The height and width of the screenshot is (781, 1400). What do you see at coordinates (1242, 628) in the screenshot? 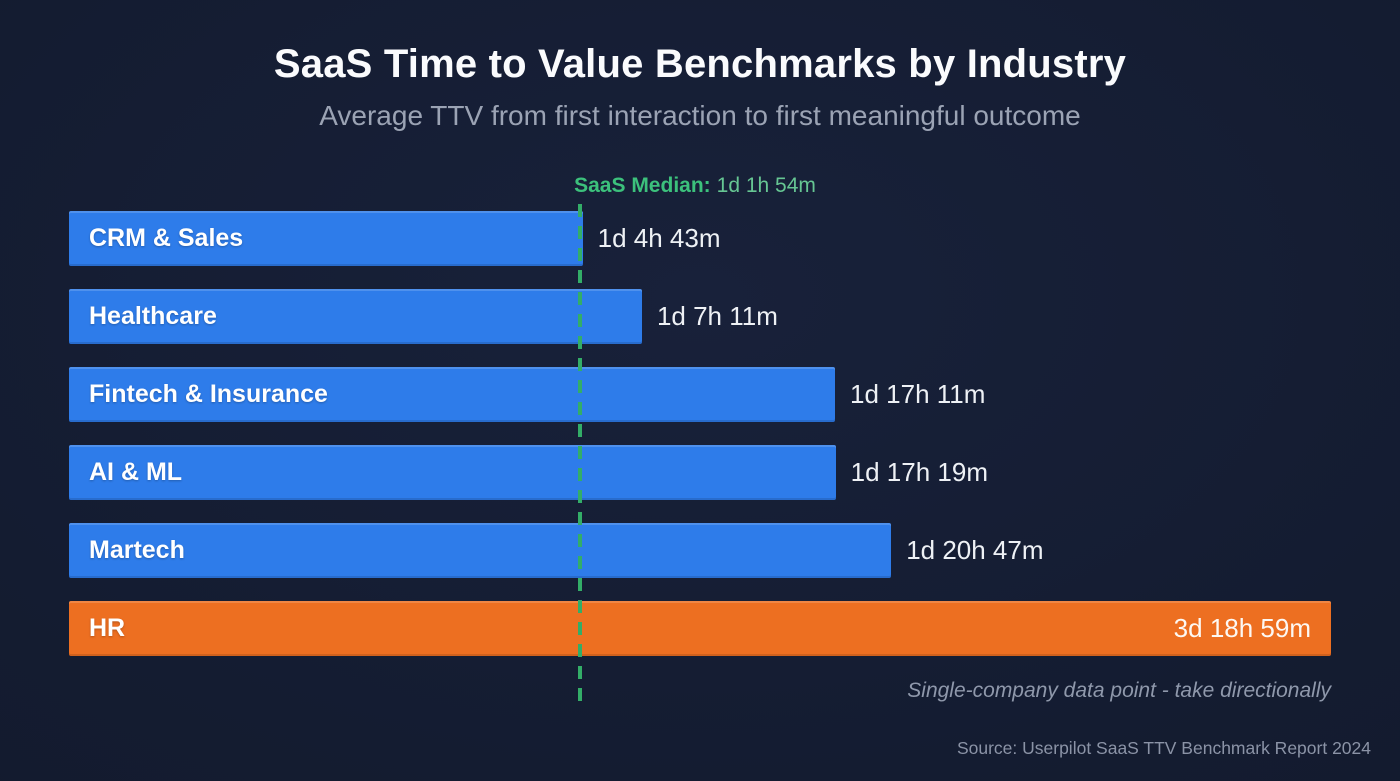
I see `bar-value: 3d 18h 59m` at bounding box center [1242, 628].